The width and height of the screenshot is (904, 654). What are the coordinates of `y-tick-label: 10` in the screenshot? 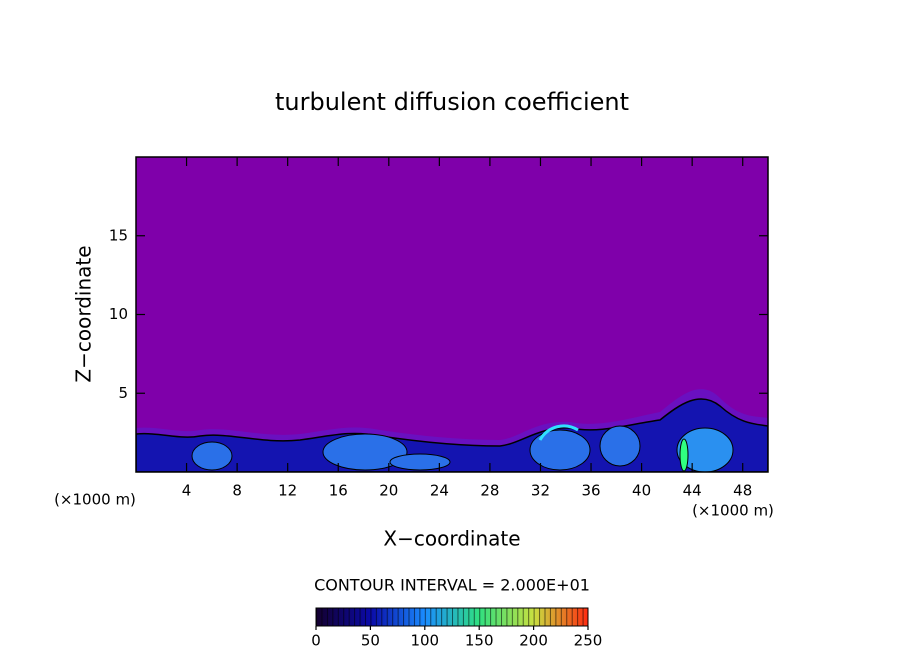 It's located at (118, 314).